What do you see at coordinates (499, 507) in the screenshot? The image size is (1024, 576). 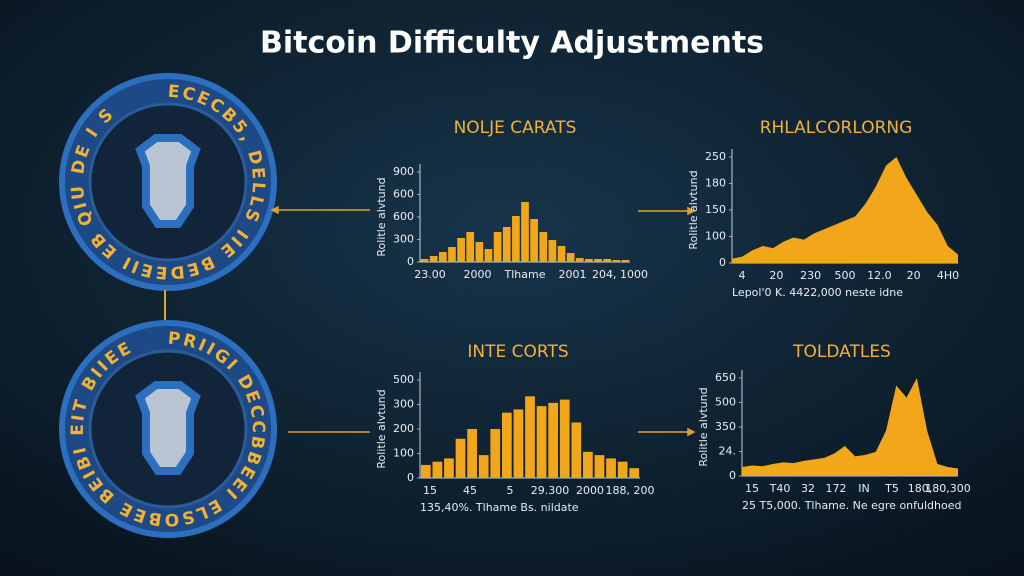 I see `caption: 135,40%. Tlhame Bs. nildate` at bounding box center [499, 507].